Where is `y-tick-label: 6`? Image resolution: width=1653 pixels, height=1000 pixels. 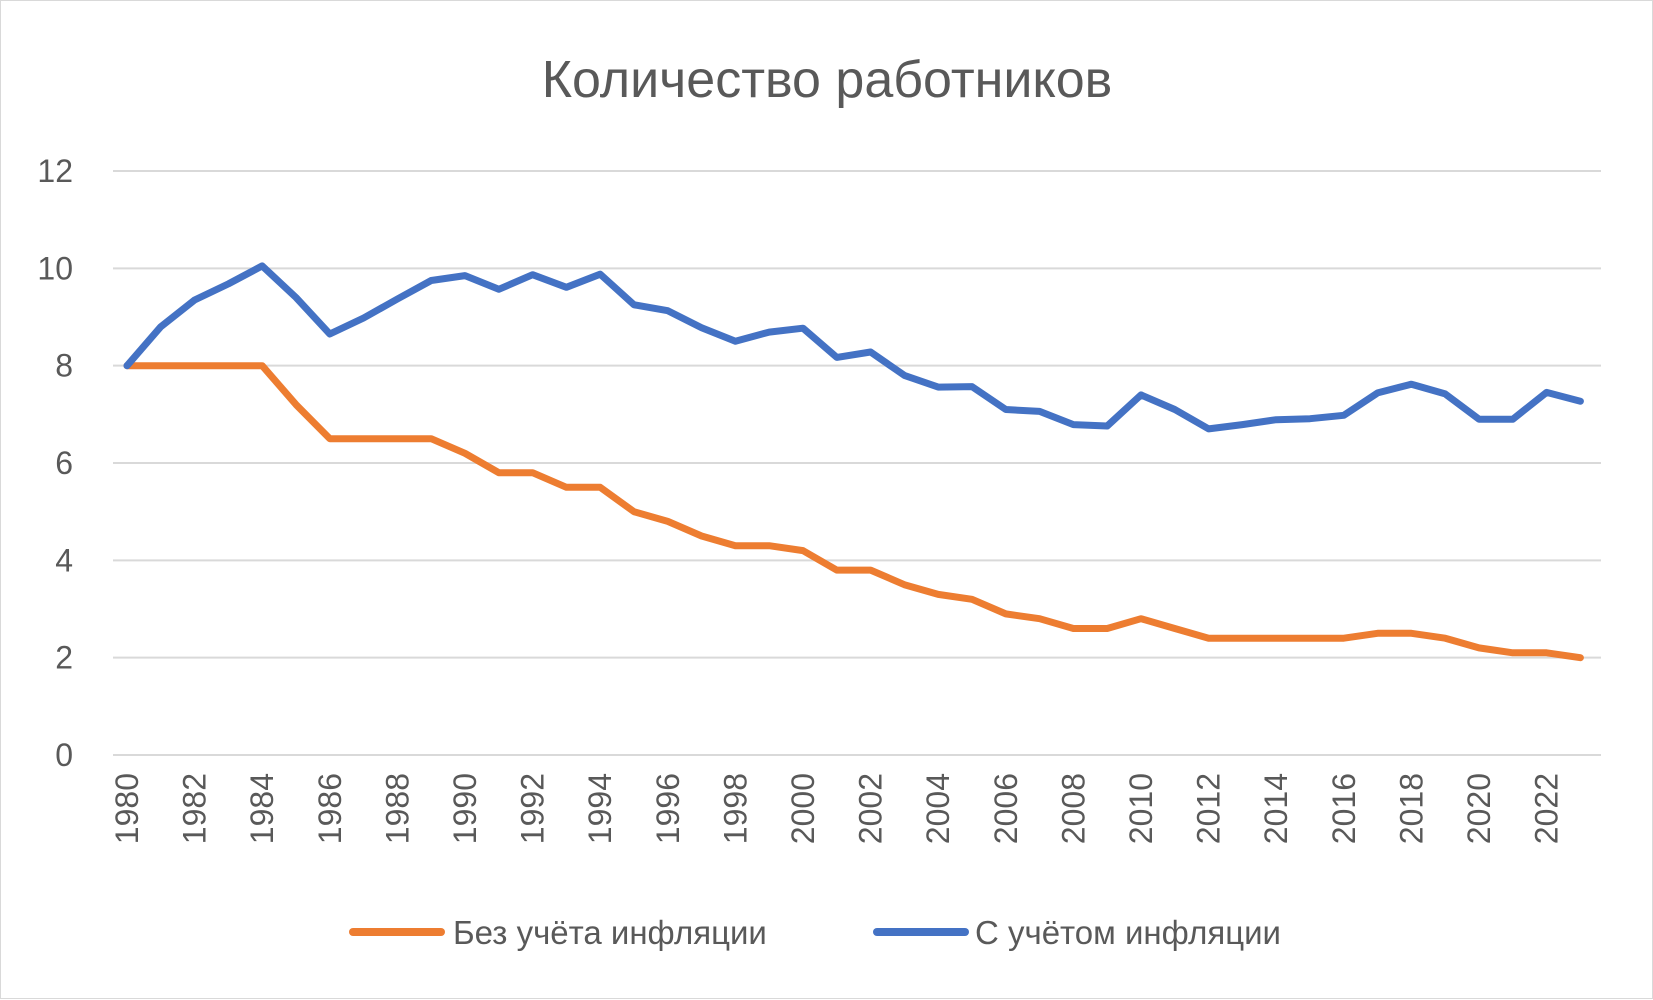
y-tick-label: 6 is located at coordinates (64, 463).